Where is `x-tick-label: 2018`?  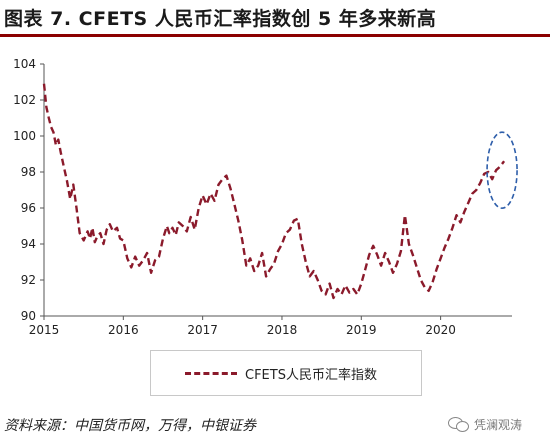 x-tick-label: 2018 is located at coordinates (282, 330).